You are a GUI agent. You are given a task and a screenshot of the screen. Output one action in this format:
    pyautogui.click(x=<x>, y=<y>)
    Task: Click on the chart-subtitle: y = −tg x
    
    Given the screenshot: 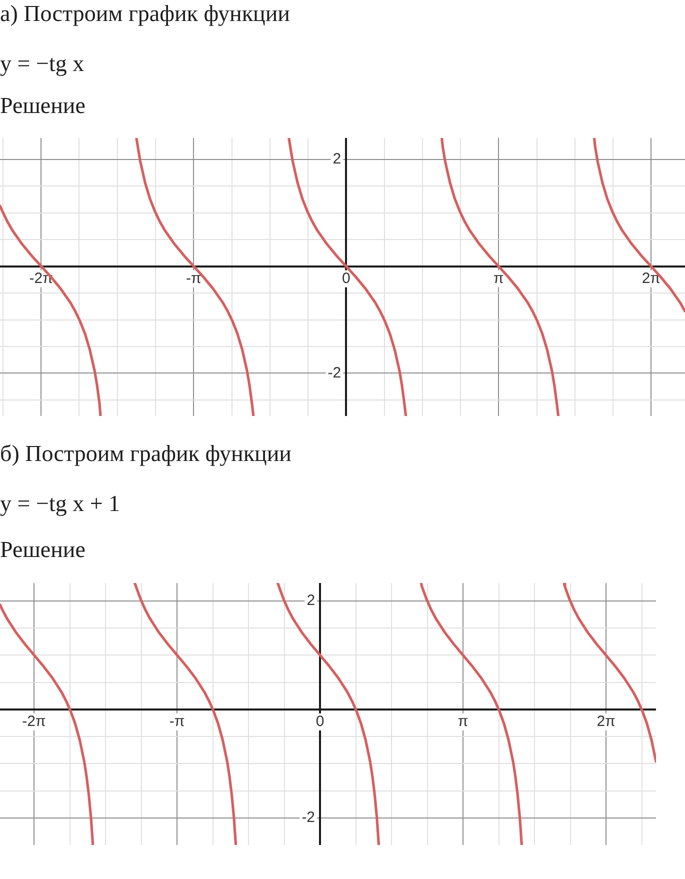 What is the action you would take?
    pyautogui.click(x=42, y=64)
    